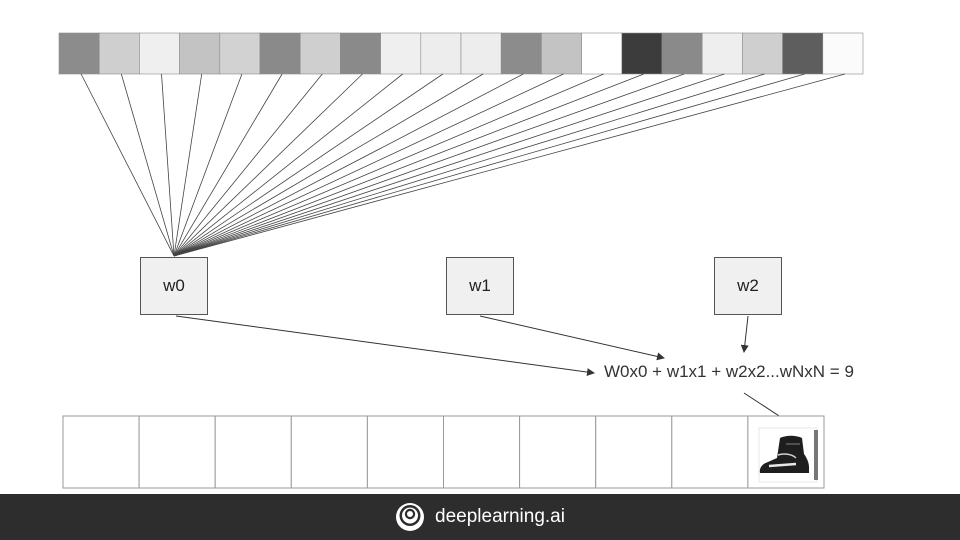 The image size is (960, 540). I want to click on input-vector, so click(461, 53).